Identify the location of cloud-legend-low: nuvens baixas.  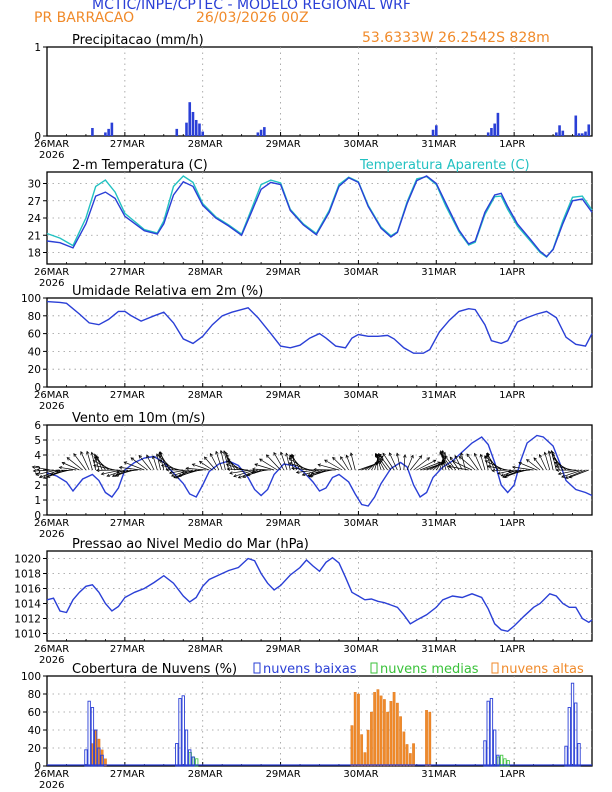
(310, 669).